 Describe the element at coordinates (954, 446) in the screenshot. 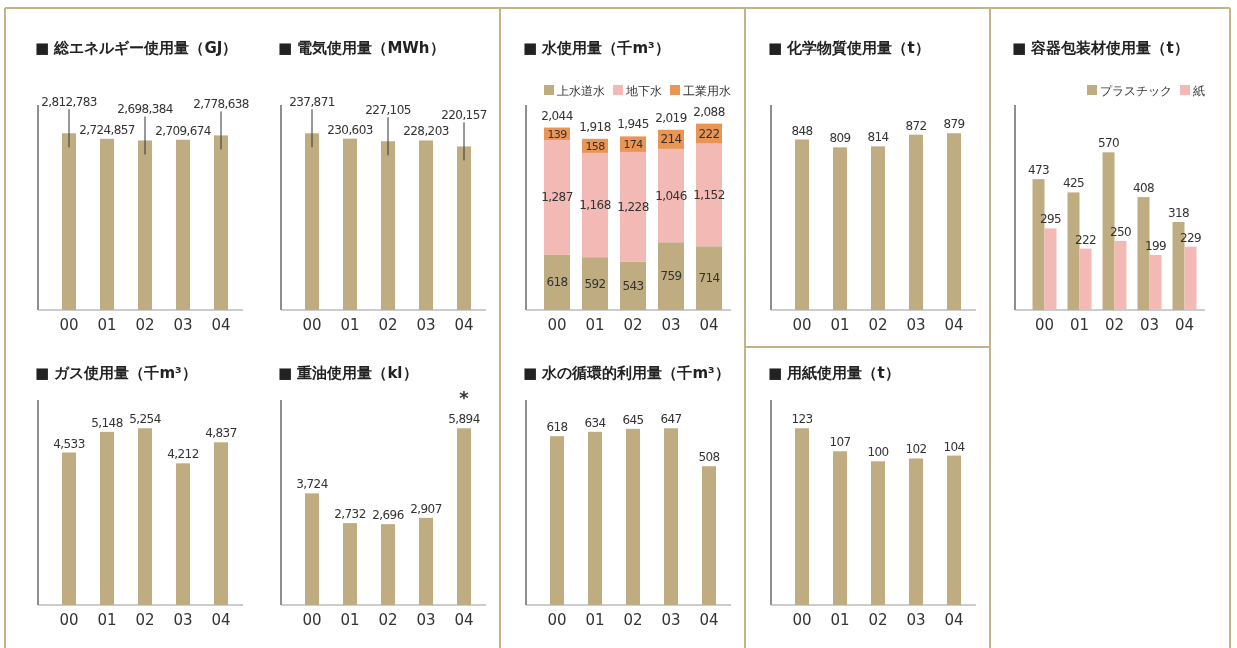

I see `data-label: 104` at that location.